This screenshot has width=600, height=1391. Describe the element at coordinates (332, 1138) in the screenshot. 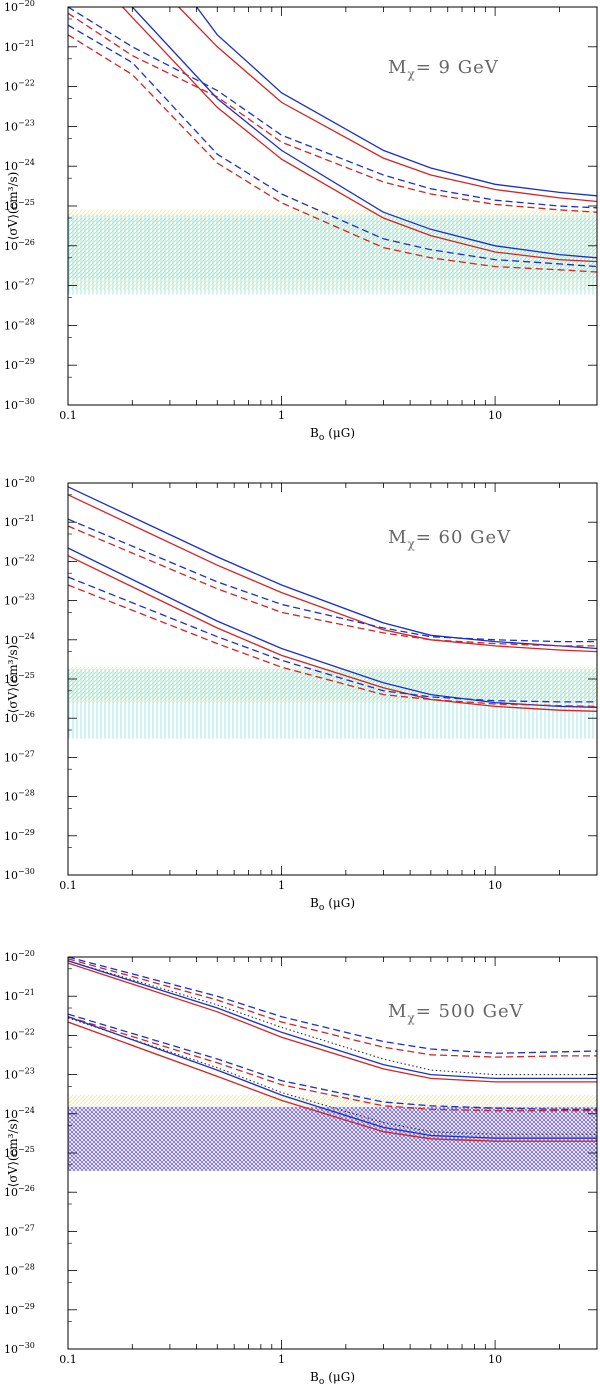

I see `blue-band` at that location.